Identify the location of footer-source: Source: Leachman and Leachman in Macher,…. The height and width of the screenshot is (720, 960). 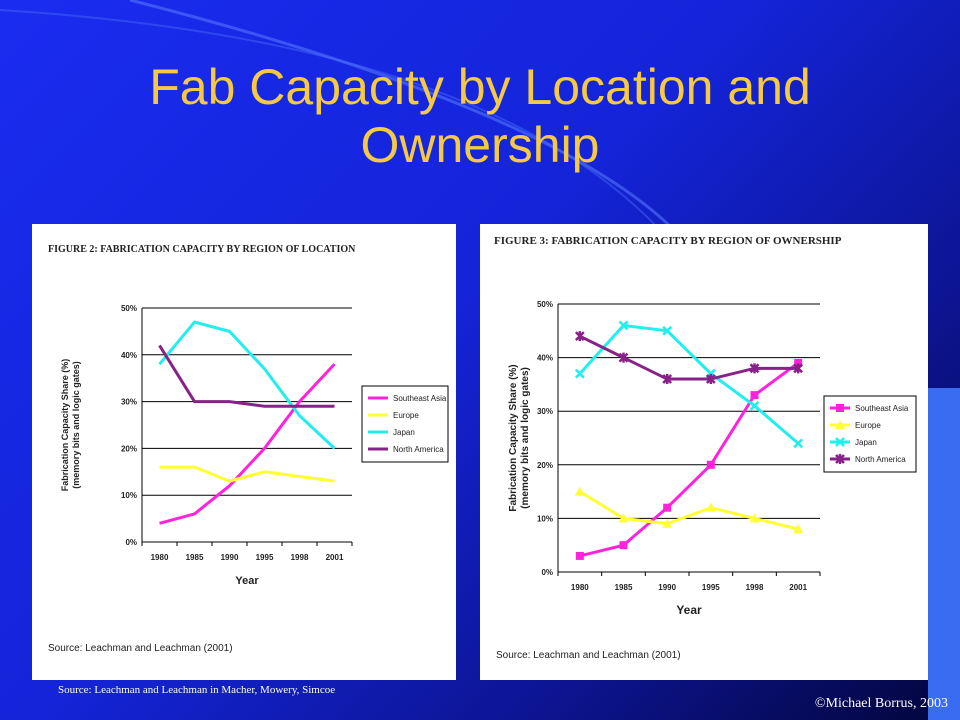
(197, 690).